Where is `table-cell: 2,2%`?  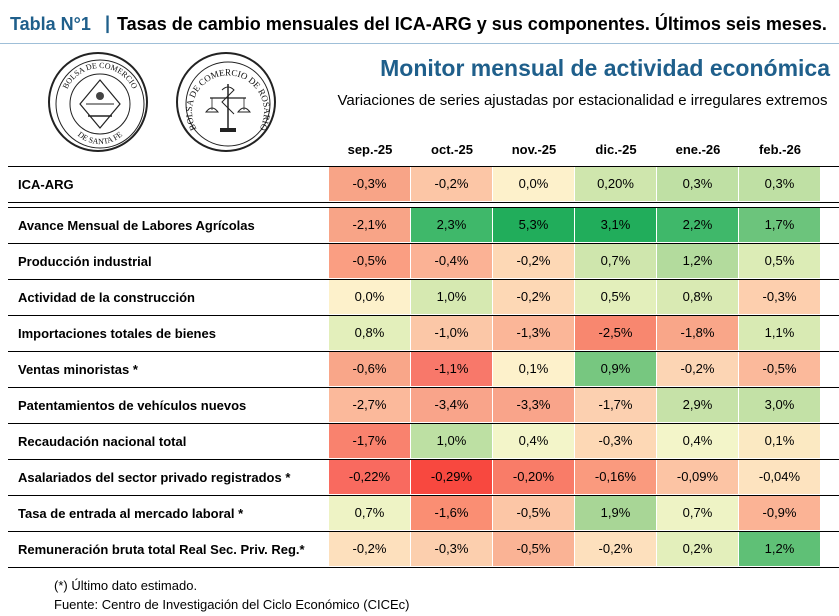 table-cell: 2,2% is located at coordinates (698, 225).